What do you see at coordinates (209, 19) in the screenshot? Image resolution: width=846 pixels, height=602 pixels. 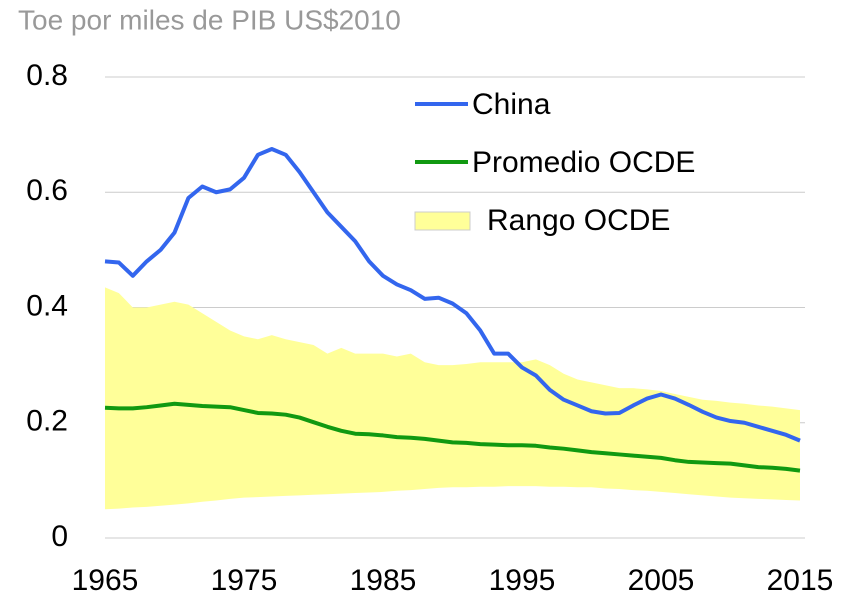 I see `chart-title: Toe por miles de PIB US$2010` at bounding box center [209, 19].